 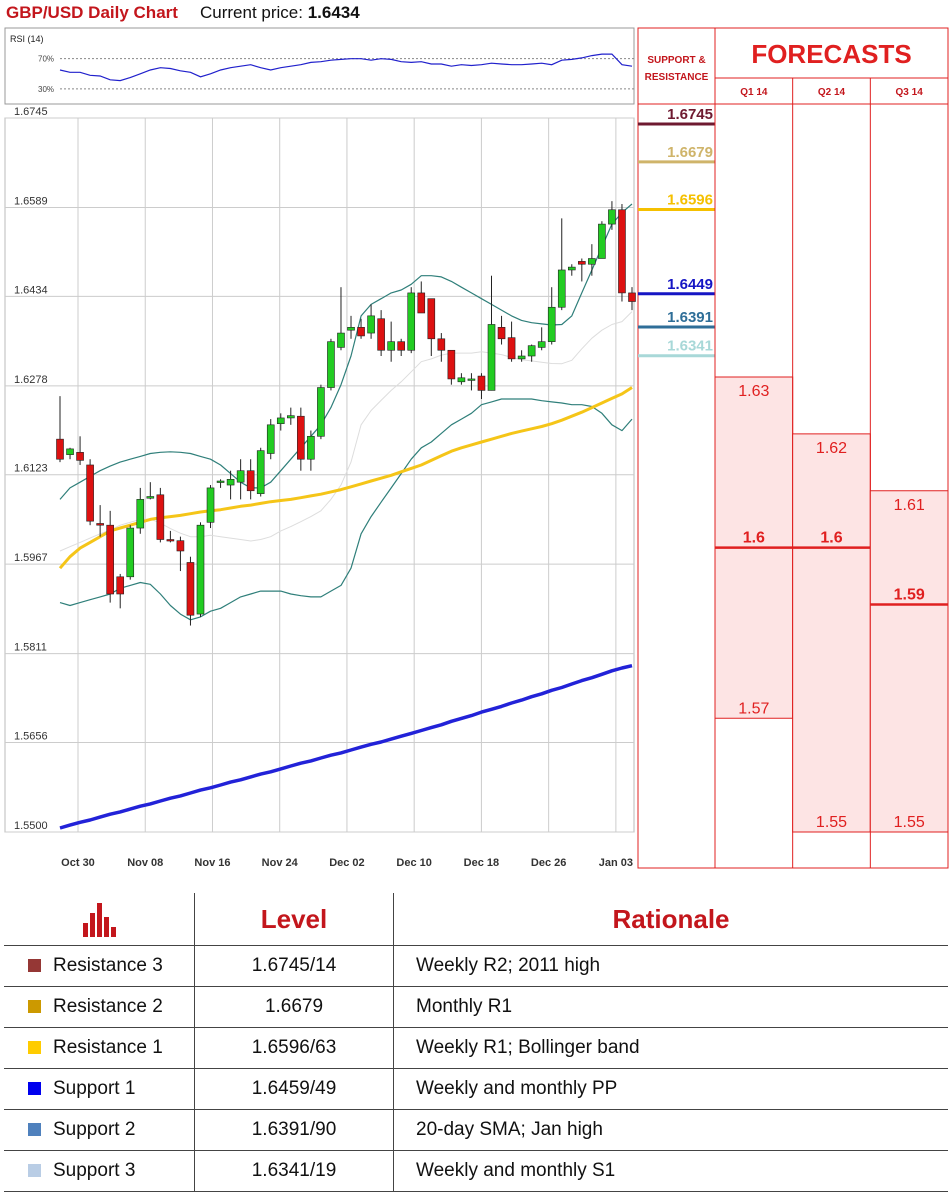 What do you see at coordinates (99, 920) in the screenshot?
I see `bar-chart-icon` at bounding box center [99, 920].